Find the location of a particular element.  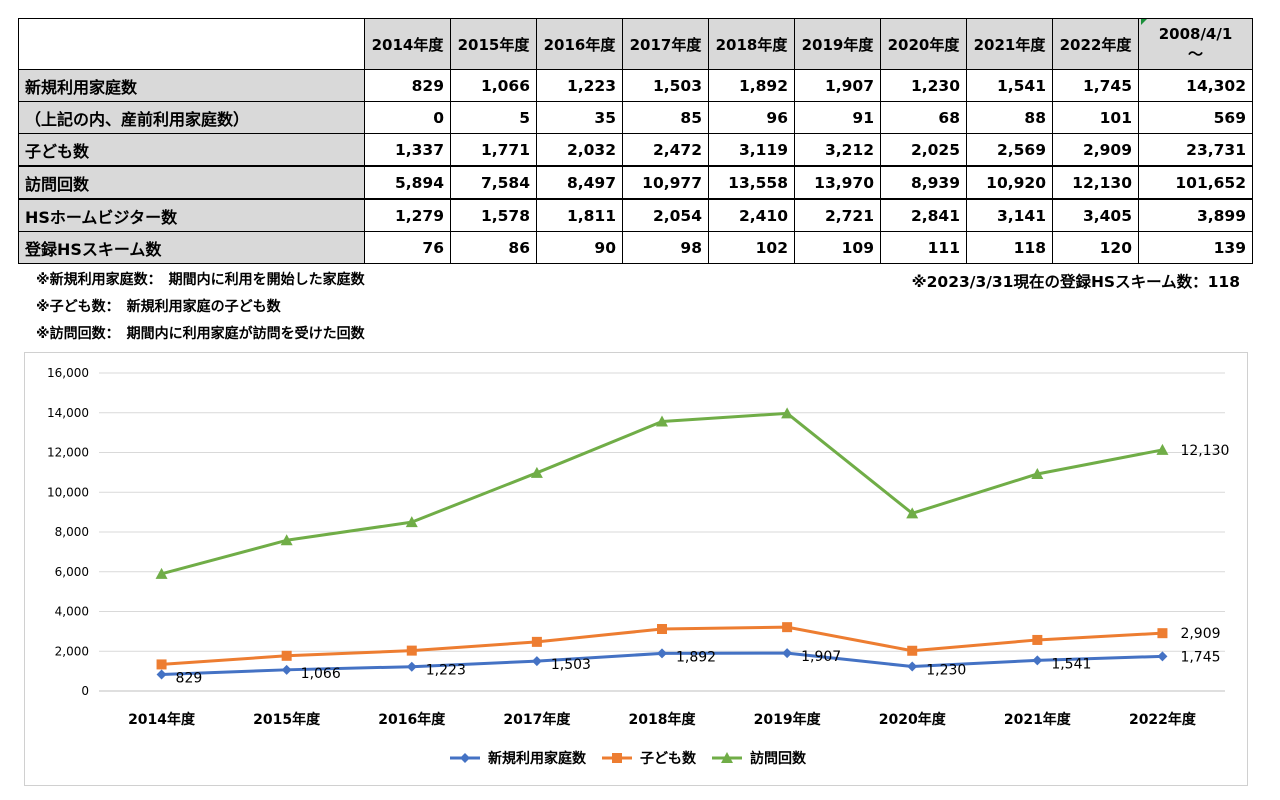

table-cell: 139 is located at coordinates (1195, 247).